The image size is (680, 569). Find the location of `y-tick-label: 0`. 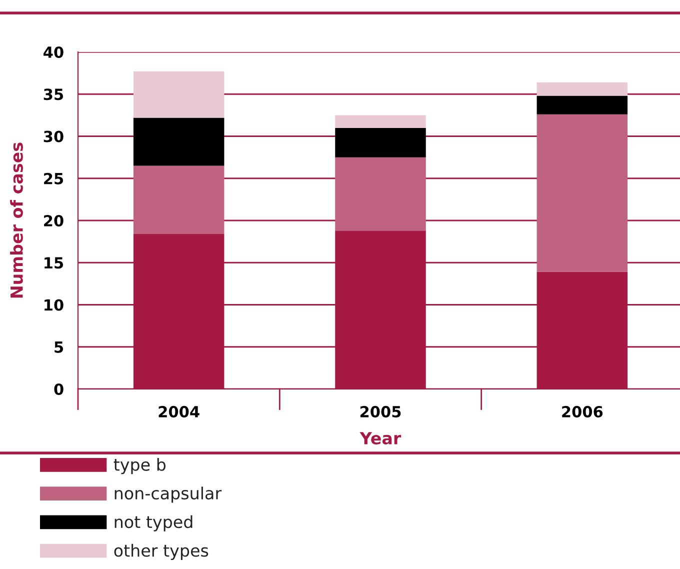

y-tick-label: 0 is located at coordinates (59, 389).